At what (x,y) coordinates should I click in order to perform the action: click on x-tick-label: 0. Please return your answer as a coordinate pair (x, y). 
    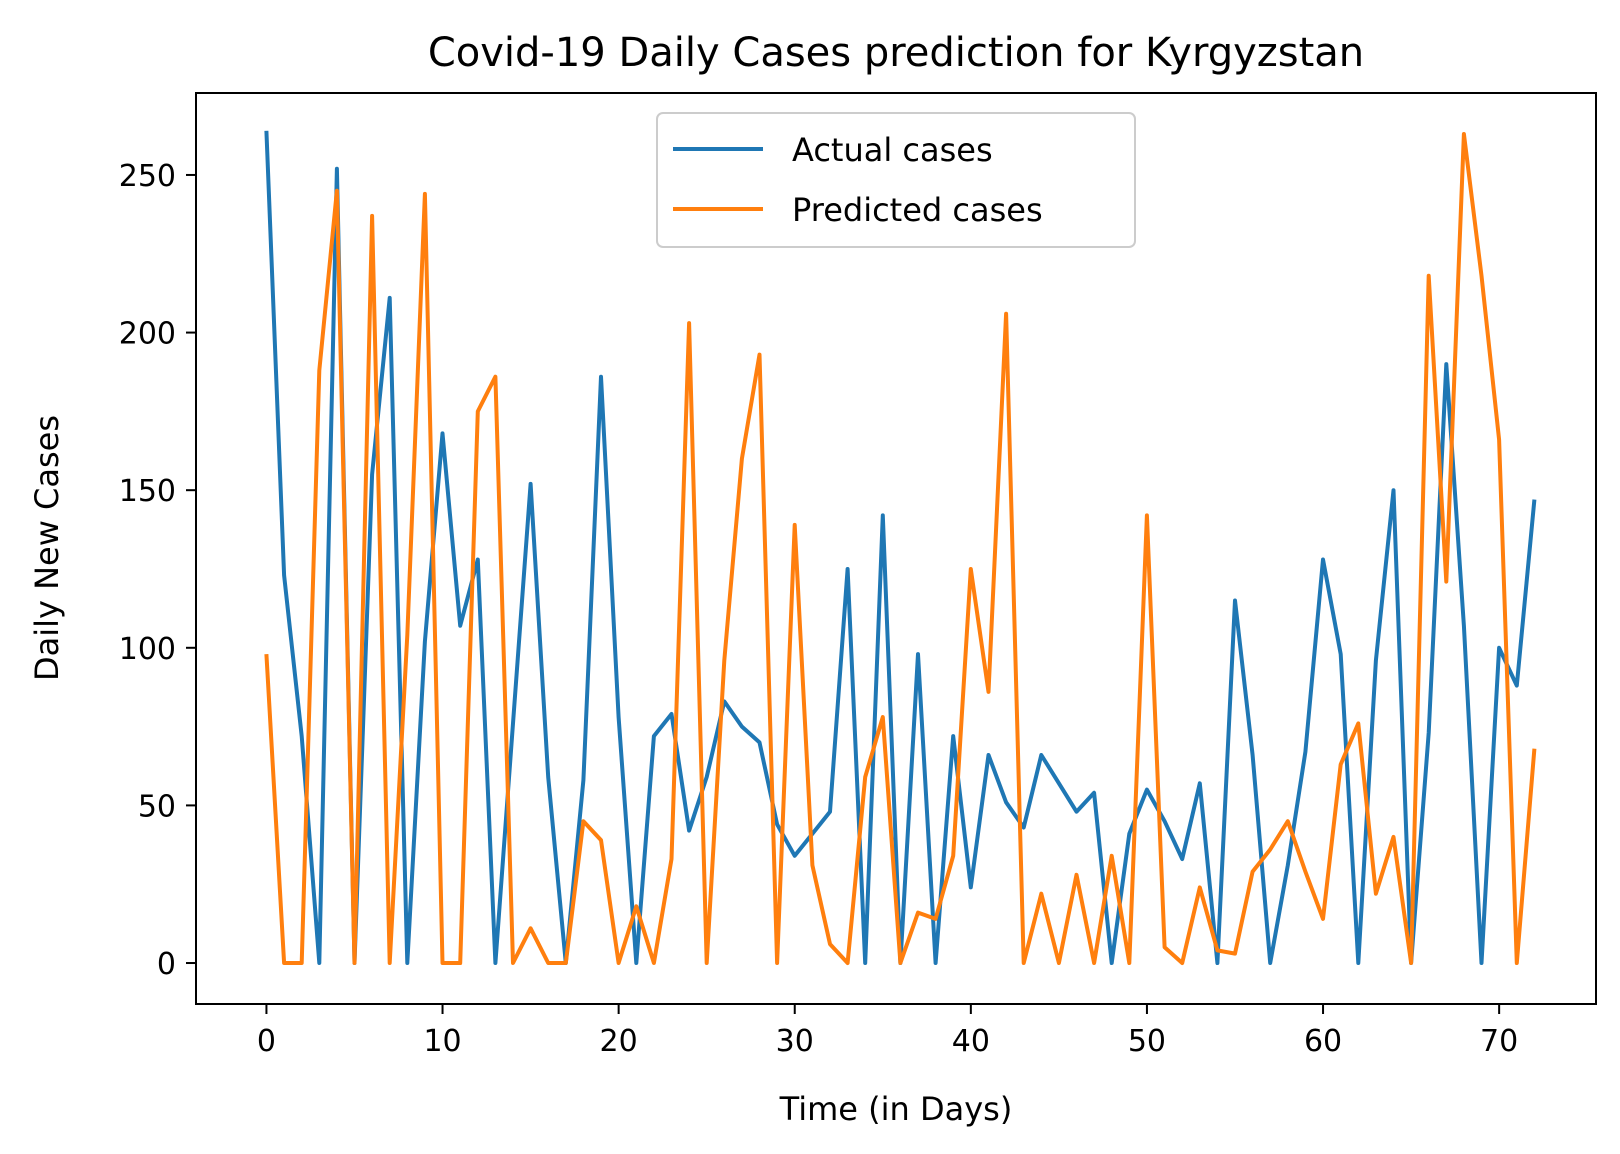
    Looking at the image, I should click on (266, 1041).